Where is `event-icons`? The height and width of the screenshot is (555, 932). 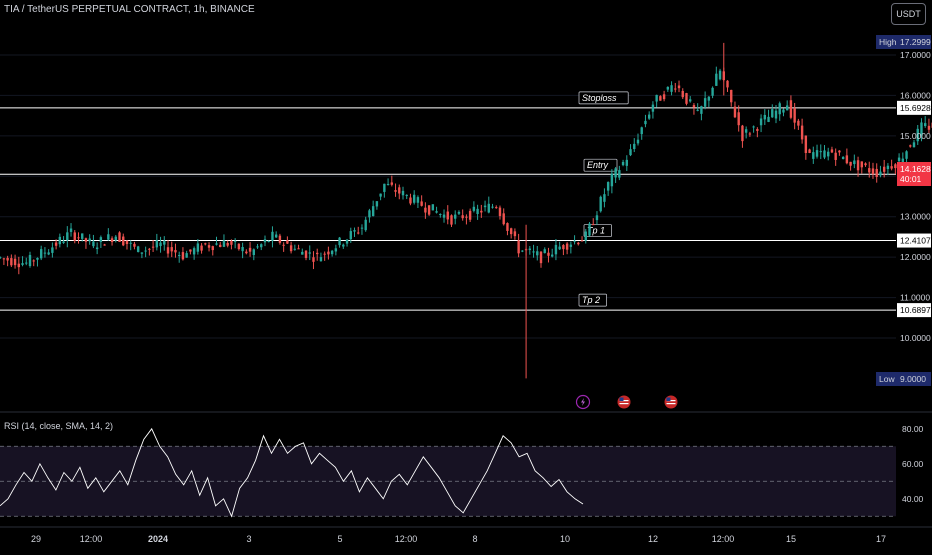 event-icons is located at coordinates (626, 402).